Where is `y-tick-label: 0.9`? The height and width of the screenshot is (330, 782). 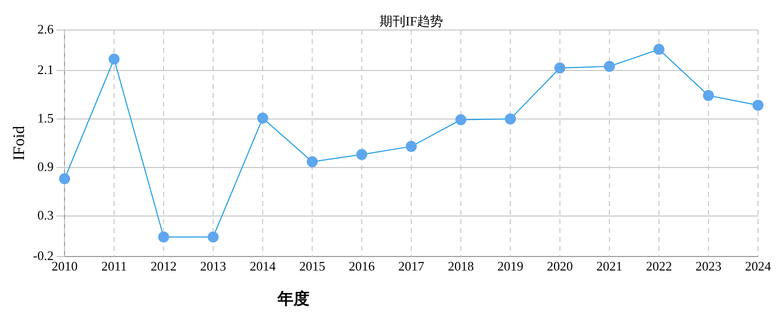
y-tick-label: 0.9 is located at coordinates (45, 166).